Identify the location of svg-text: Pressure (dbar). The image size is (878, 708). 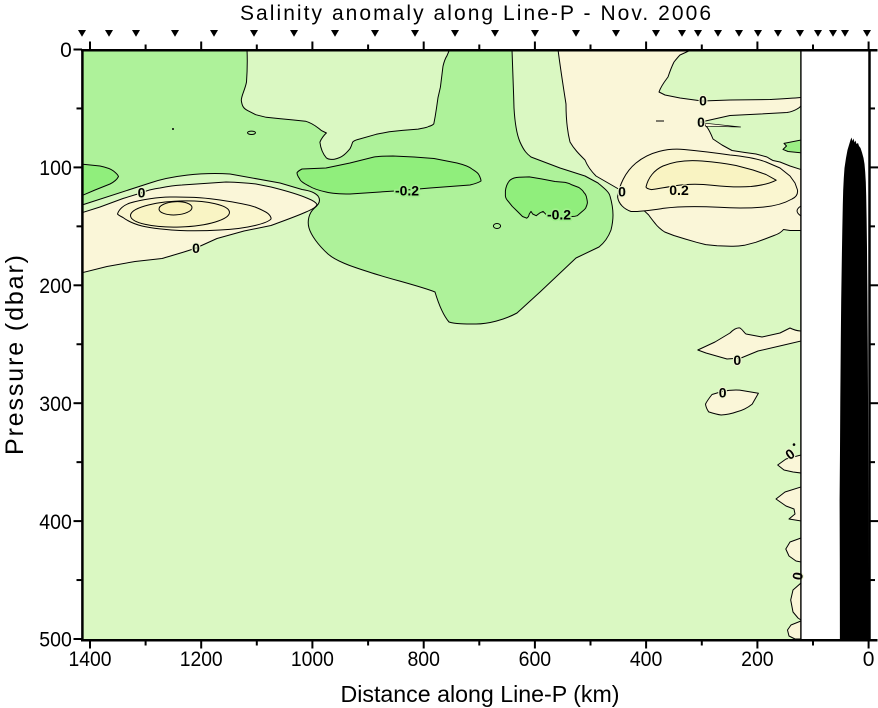
(15, 355).